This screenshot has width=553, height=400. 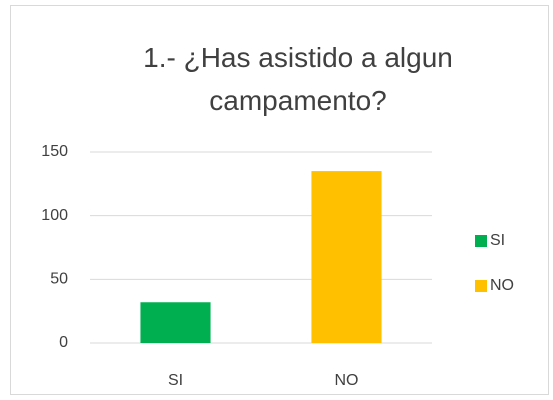 What do you see at coordinates (54, 215) in the screenshot?
I see `y-tick-label: 100` at bounding box center [54, 215].